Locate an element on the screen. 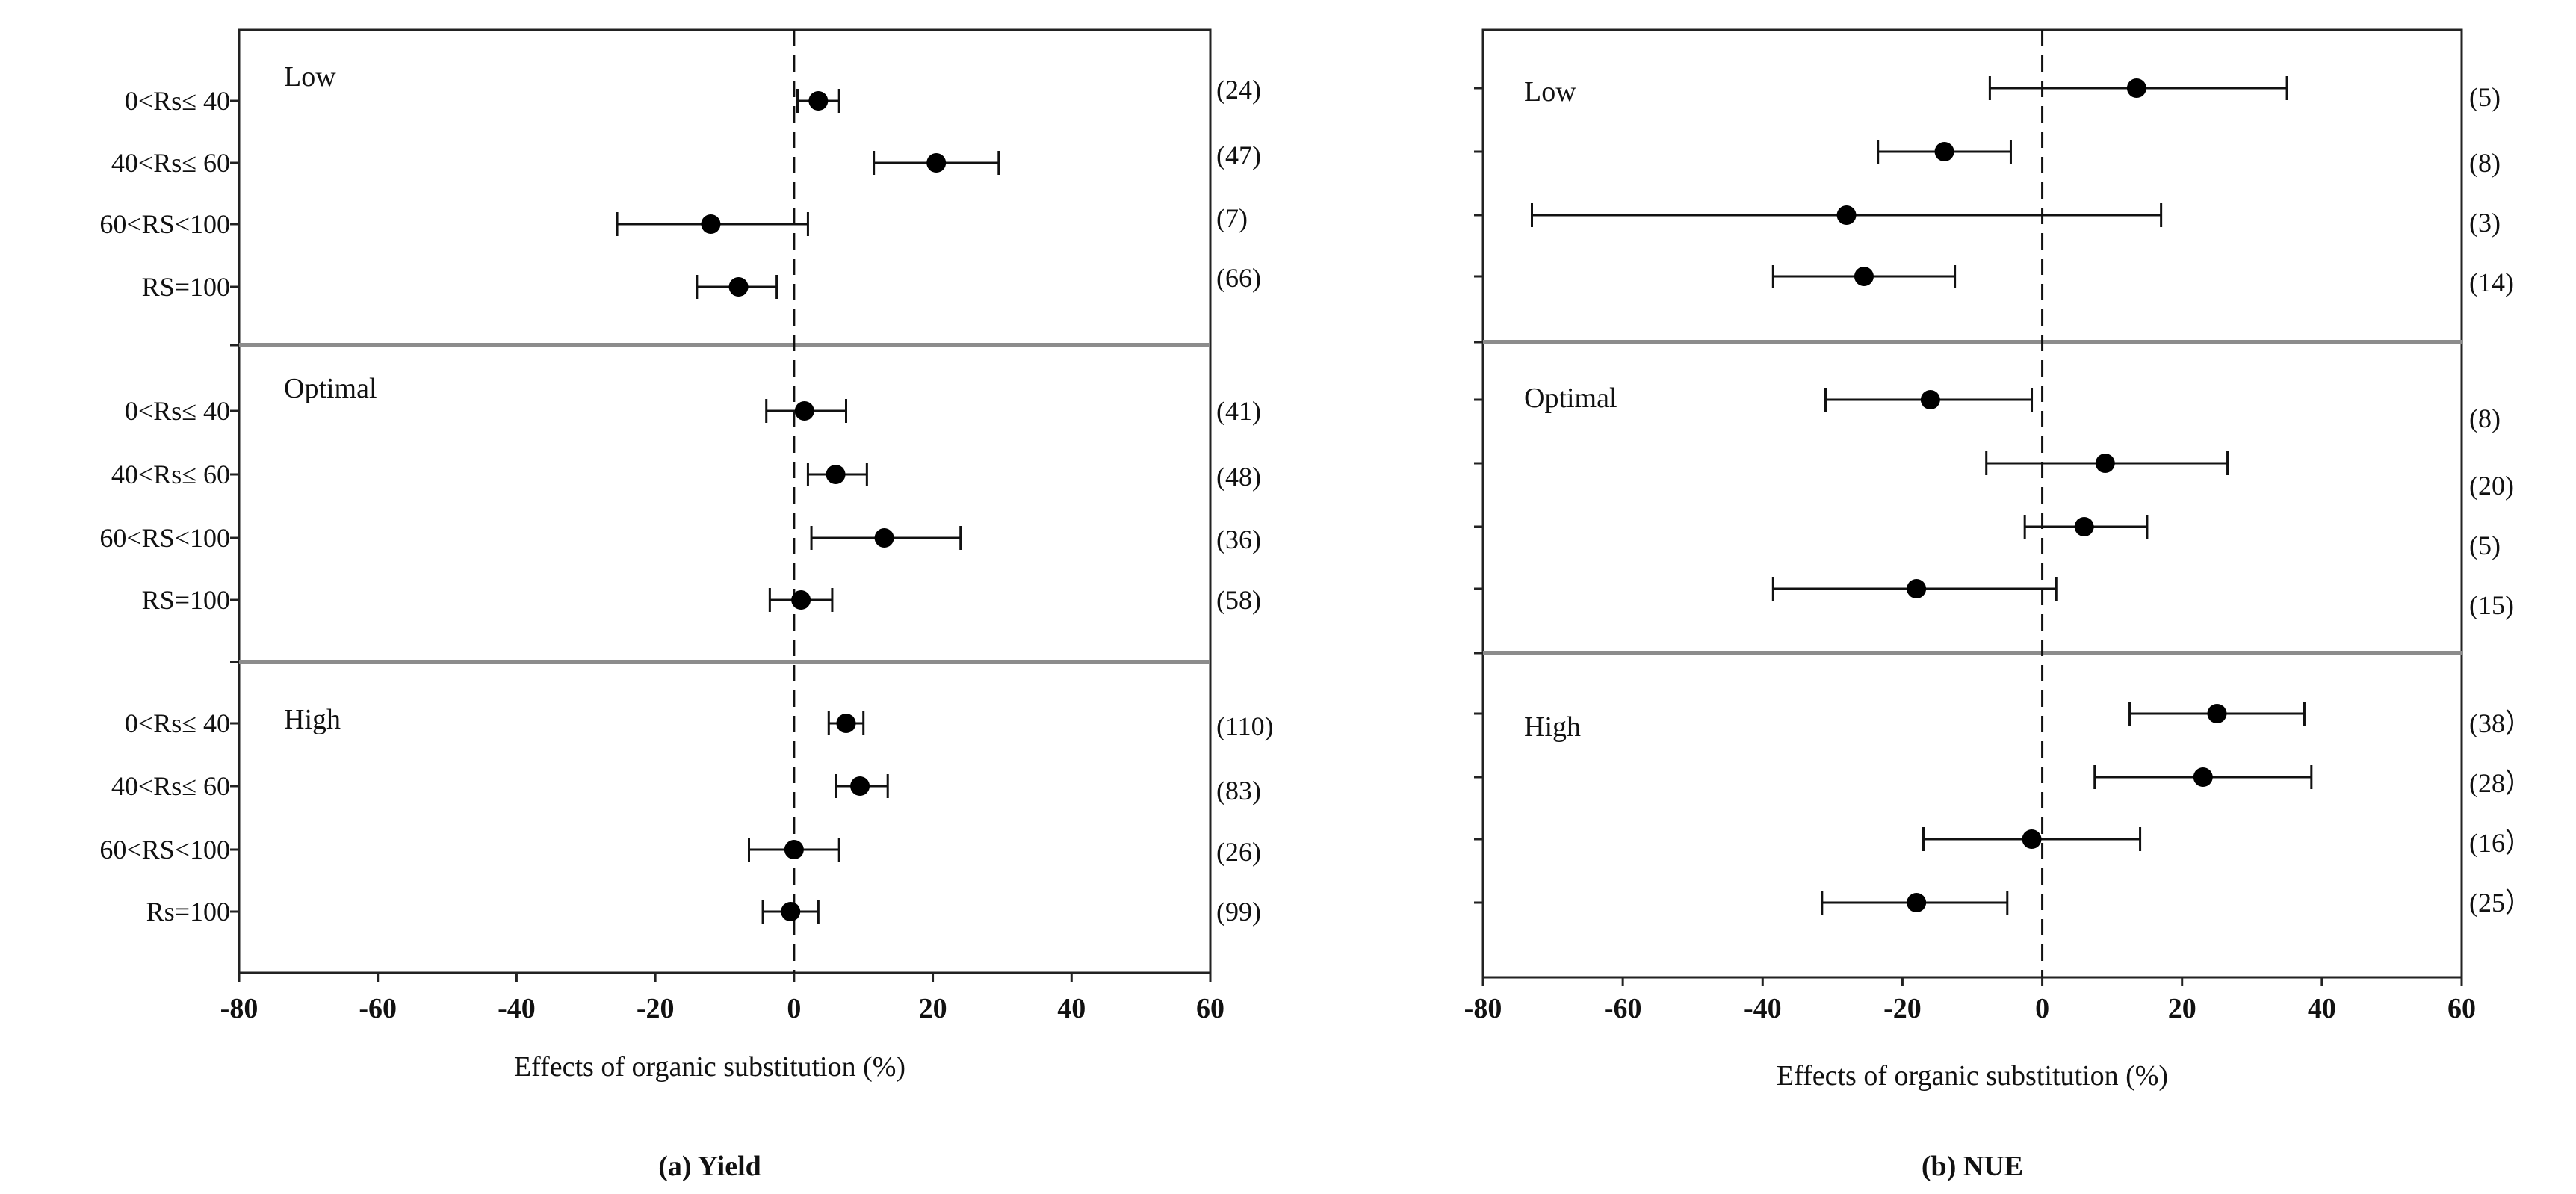 The width and height of the screenshot is (2576, 1194). panel-a-sample-size-label: (24) is located at coordinates (1238, 90).